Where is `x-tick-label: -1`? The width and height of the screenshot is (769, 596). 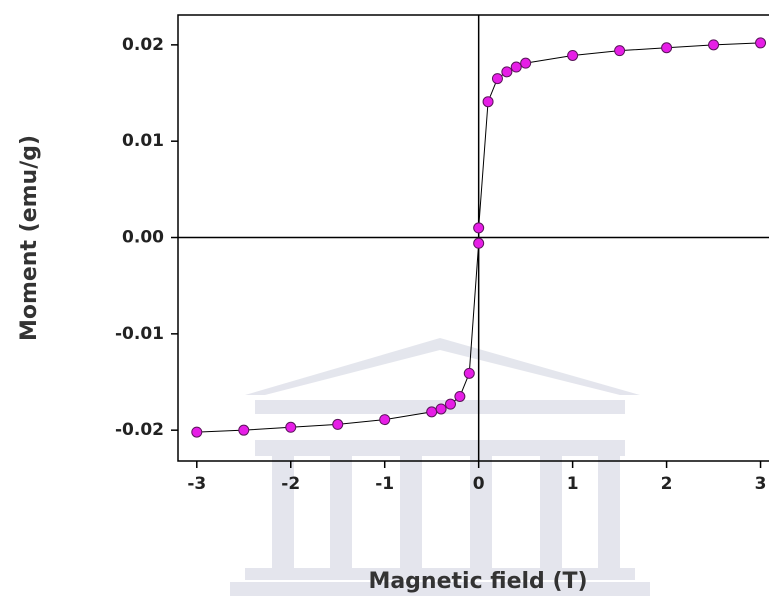
x-tick-label: -1 is located at coordinates (384, 484).